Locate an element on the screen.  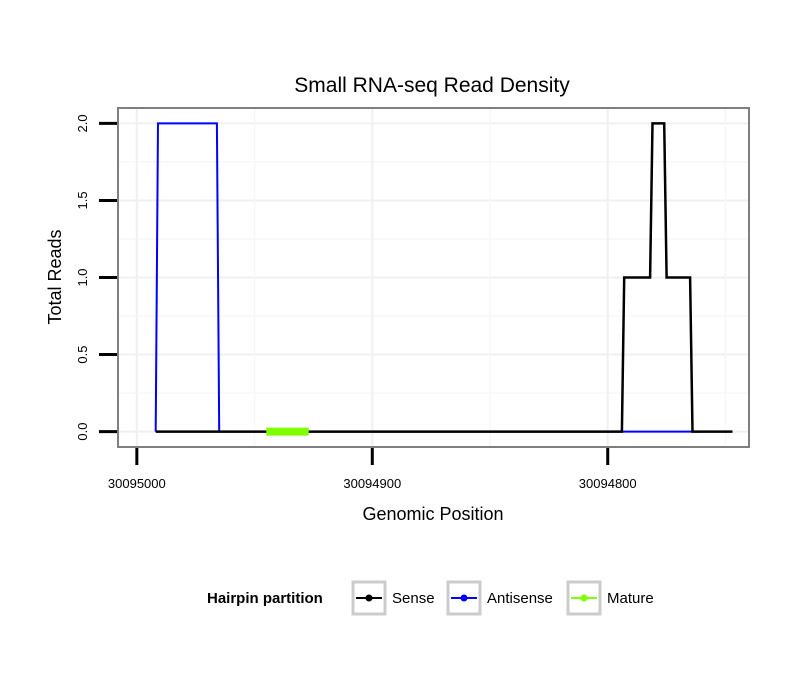
legend-entry-label: Sense is located at coordinates (413, 598).